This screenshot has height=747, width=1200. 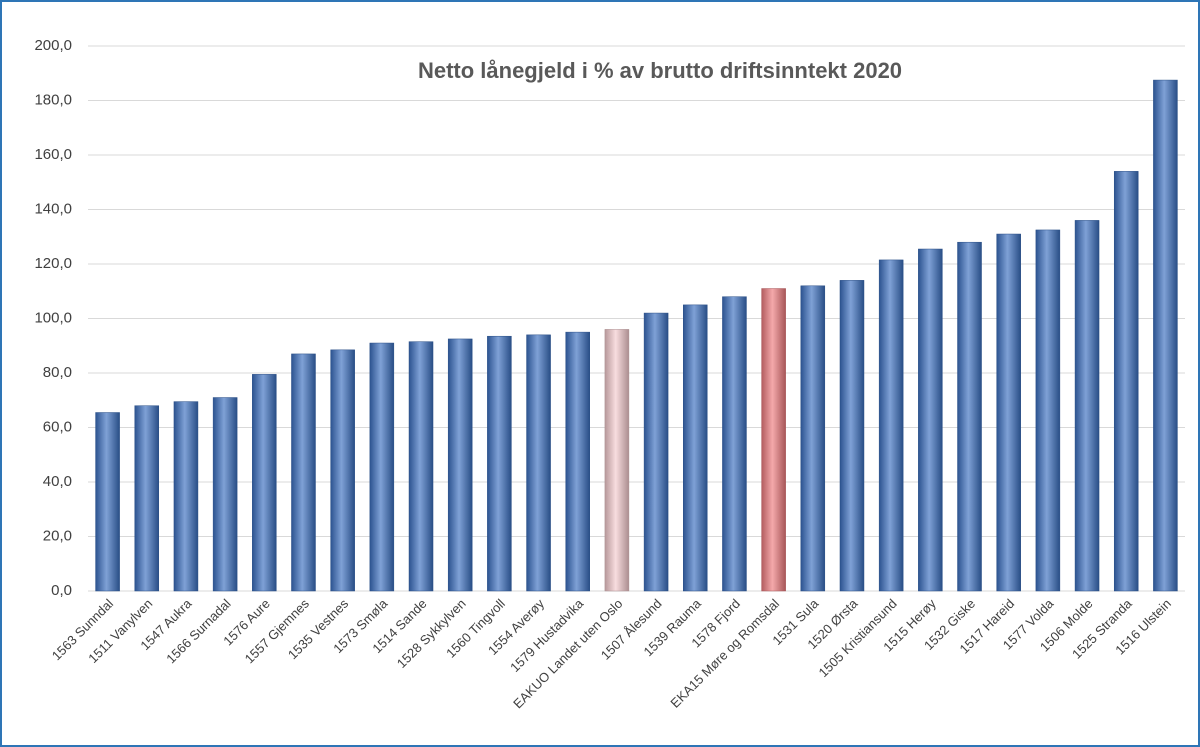 What do you see at coordinates (53, 208) in the screenshot?
I see `y-tick-label: 140,0` at bounding box center [53, 208].